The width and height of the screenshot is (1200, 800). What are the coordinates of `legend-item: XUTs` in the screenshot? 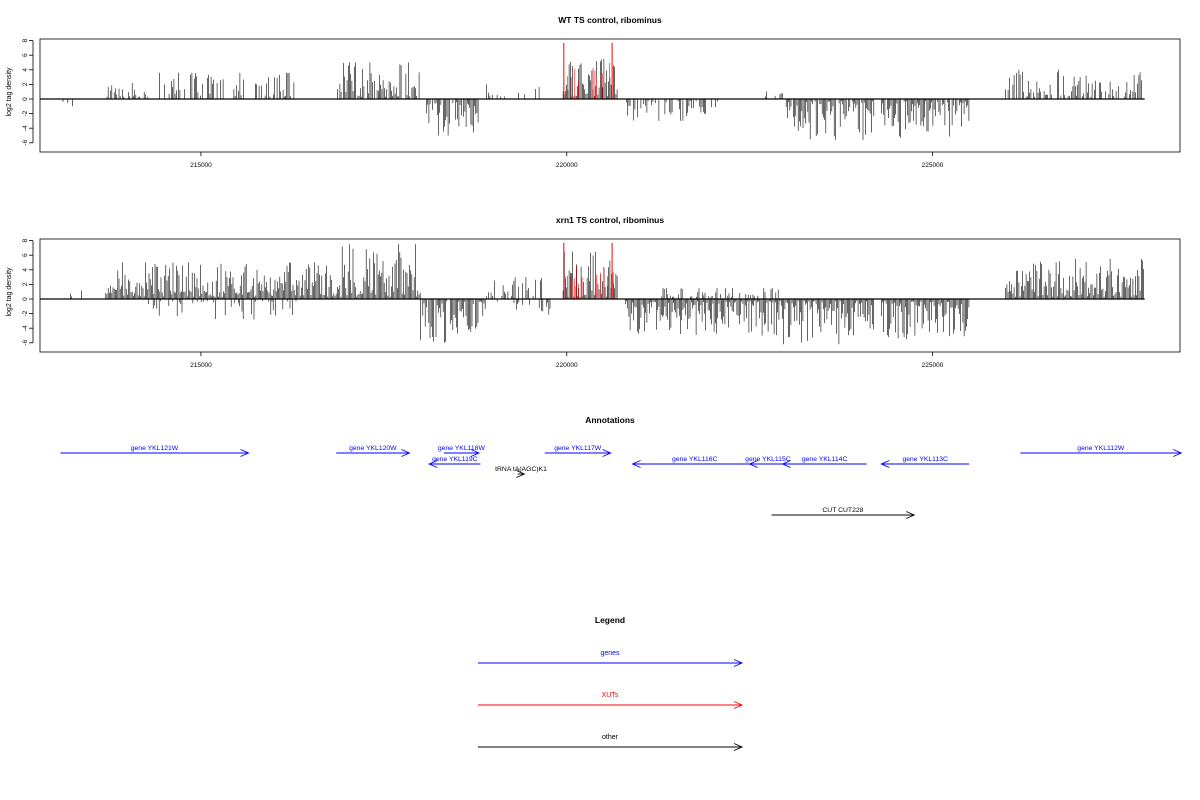 It's located at (611, 700).